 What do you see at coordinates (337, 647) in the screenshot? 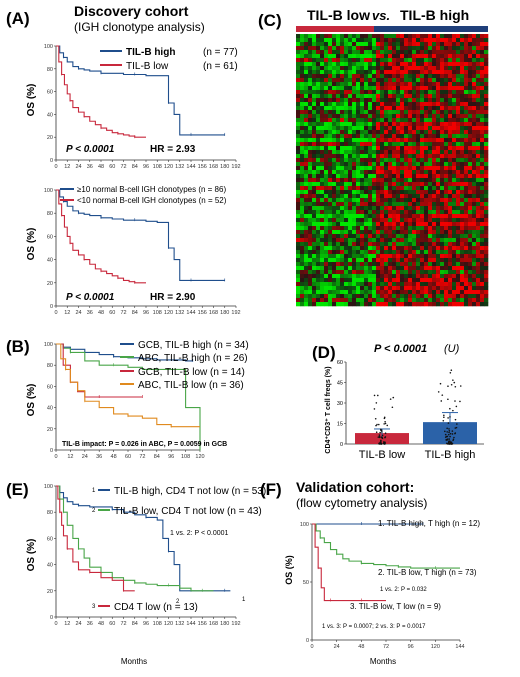
I see `x-tick-label: 24` at bounding box center [337, 647].